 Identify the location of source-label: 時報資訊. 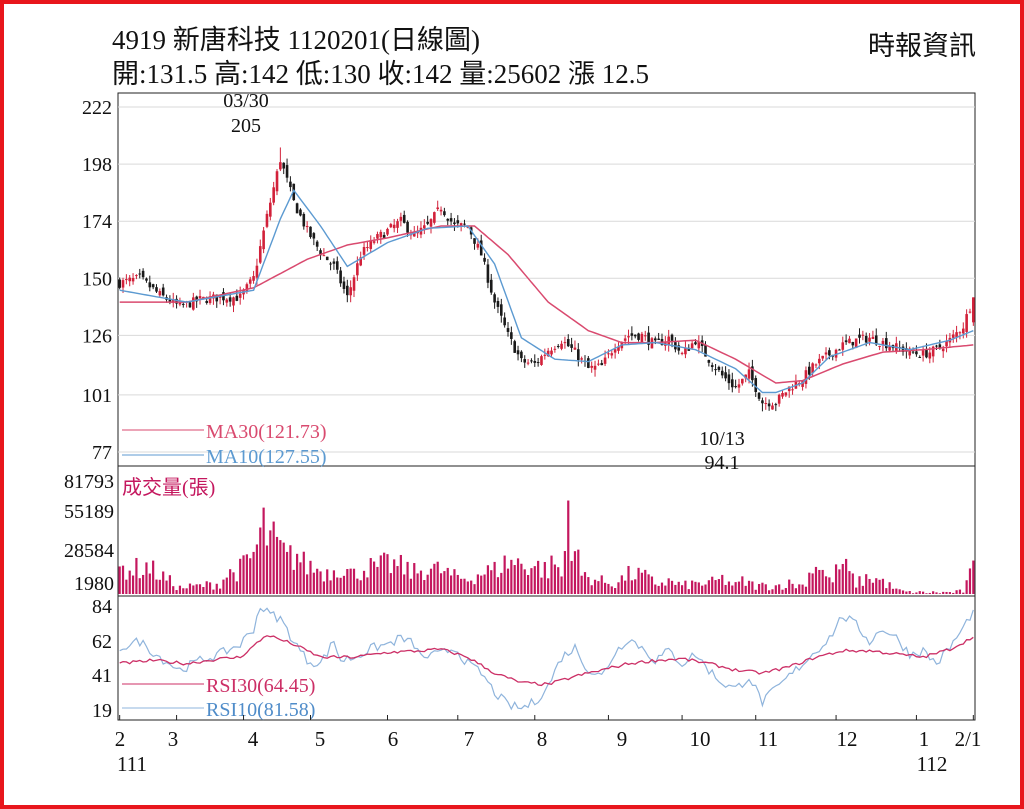
(922, 46).